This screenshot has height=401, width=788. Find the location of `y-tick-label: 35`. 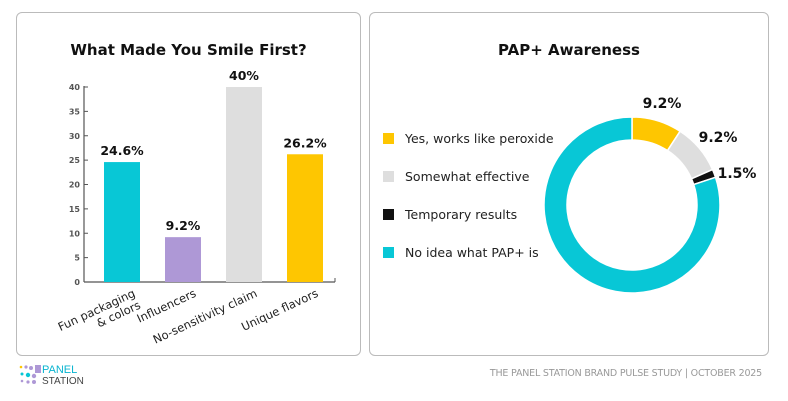

y-tick-label: 35 is located at coordinates (75, 111).